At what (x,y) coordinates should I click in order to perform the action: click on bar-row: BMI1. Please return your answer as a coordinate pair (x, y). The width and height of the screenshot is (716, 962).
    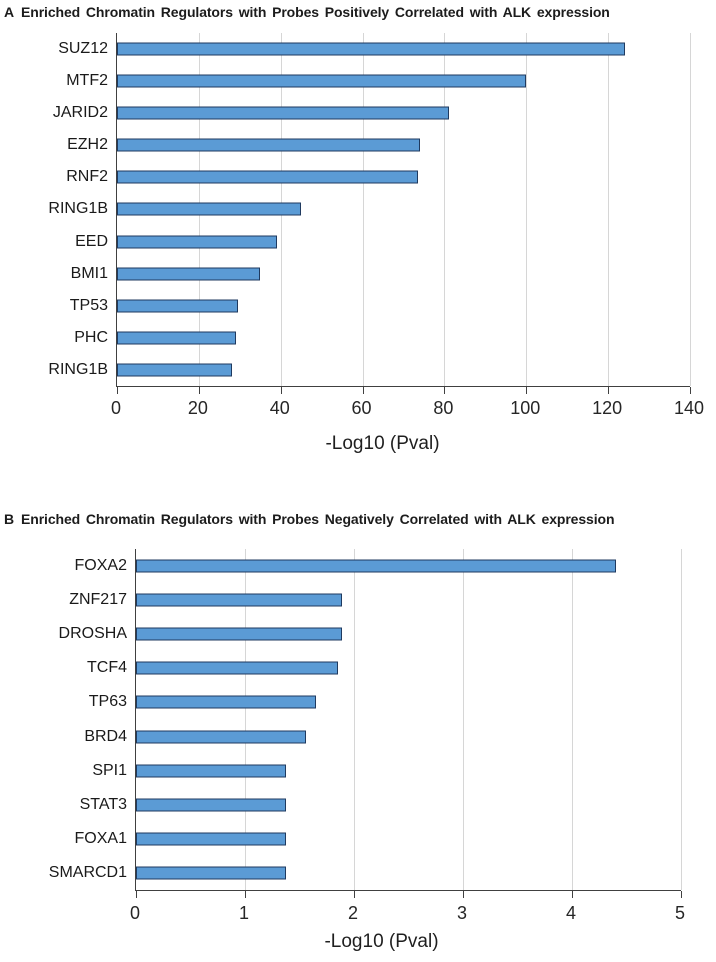
    Looking at the image, I should click on (380, 274).